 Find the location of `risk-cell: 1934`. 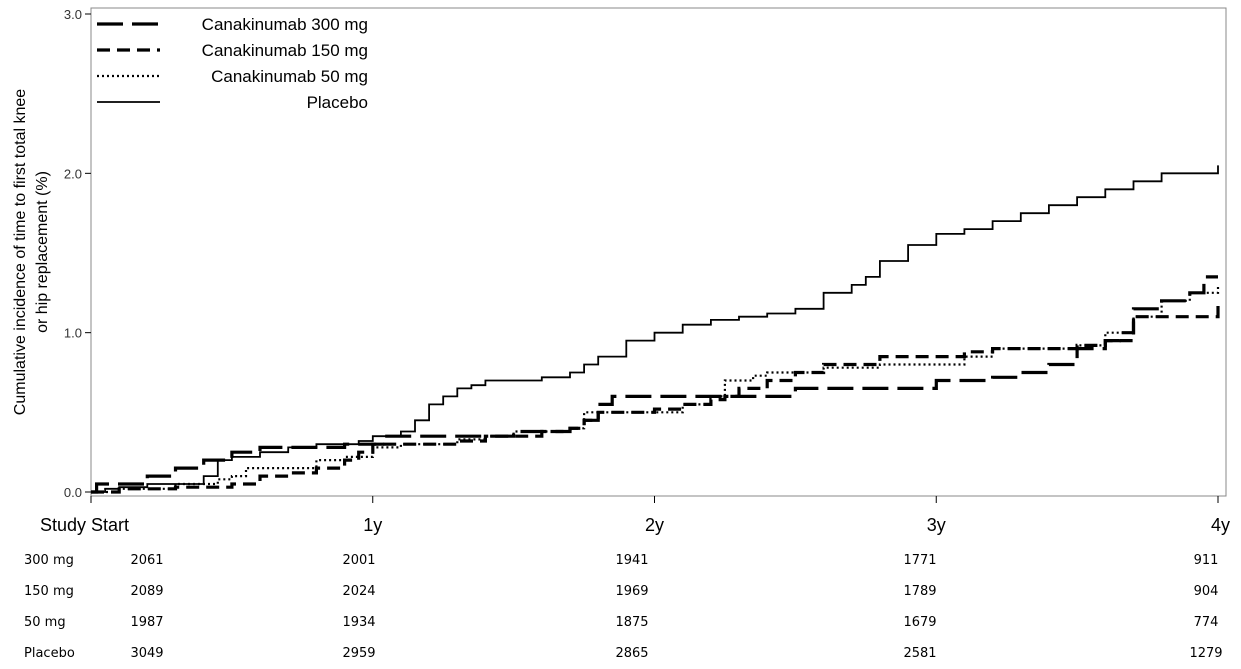

risk-cell: 1934 is located at coordinates (359, 622).